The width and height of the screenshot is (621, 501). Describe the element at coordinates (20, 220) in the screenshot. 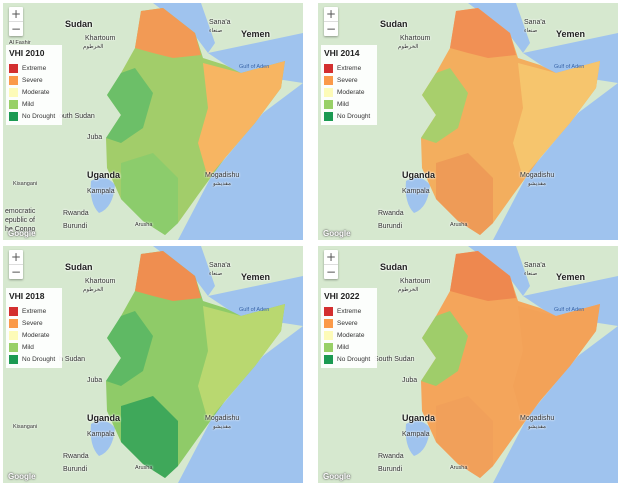

I see `label-drc-2: epublic of` at that location.